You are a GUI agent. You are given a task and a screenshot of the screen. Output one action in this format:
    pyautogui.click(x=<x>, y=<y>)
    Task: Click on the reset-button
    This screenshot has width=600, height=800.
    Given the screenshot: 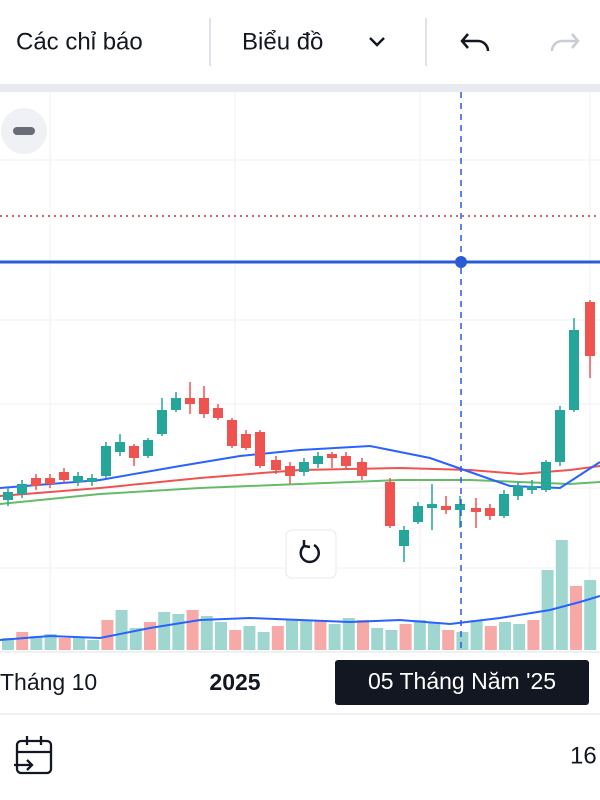 What is the action you would take?
    pyautogui.click(x=311, y=554)
    